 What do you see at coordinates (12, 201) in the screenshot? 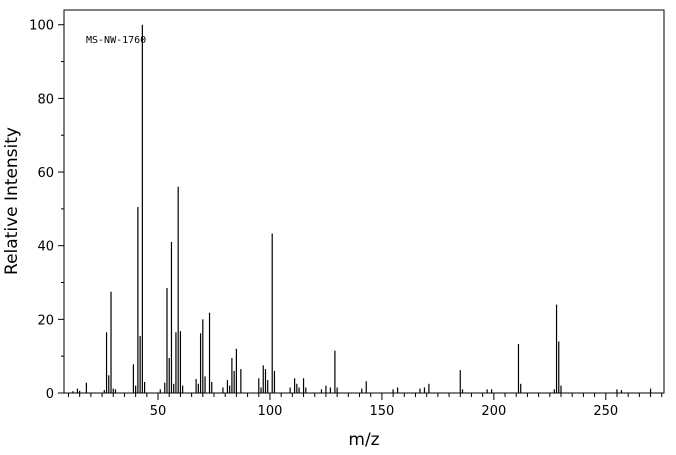
I see `y-axis-title: Relative Intensity` at bounding box center [12, 201].